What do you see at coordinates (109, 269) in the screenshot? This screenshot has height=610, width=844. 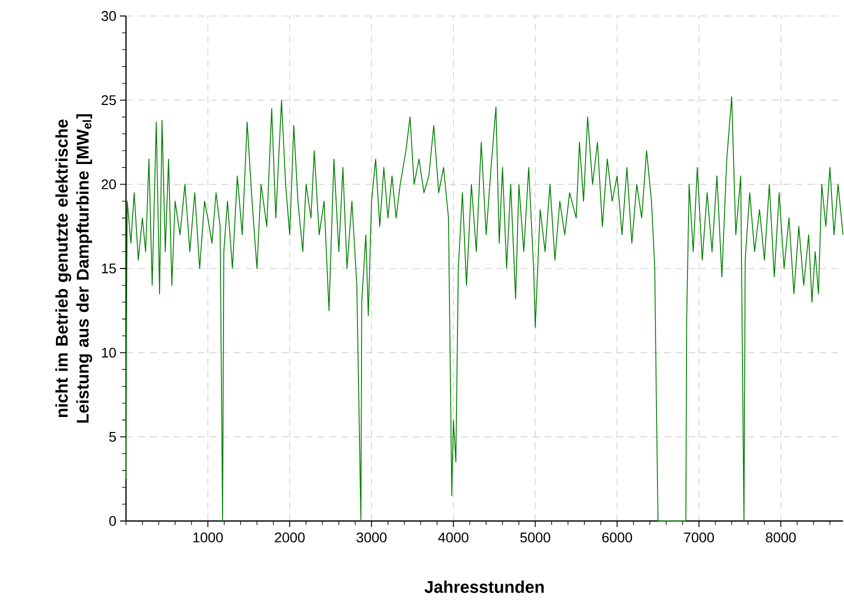 I see `y-tick-label: 15` at bounding box center [109, 269].